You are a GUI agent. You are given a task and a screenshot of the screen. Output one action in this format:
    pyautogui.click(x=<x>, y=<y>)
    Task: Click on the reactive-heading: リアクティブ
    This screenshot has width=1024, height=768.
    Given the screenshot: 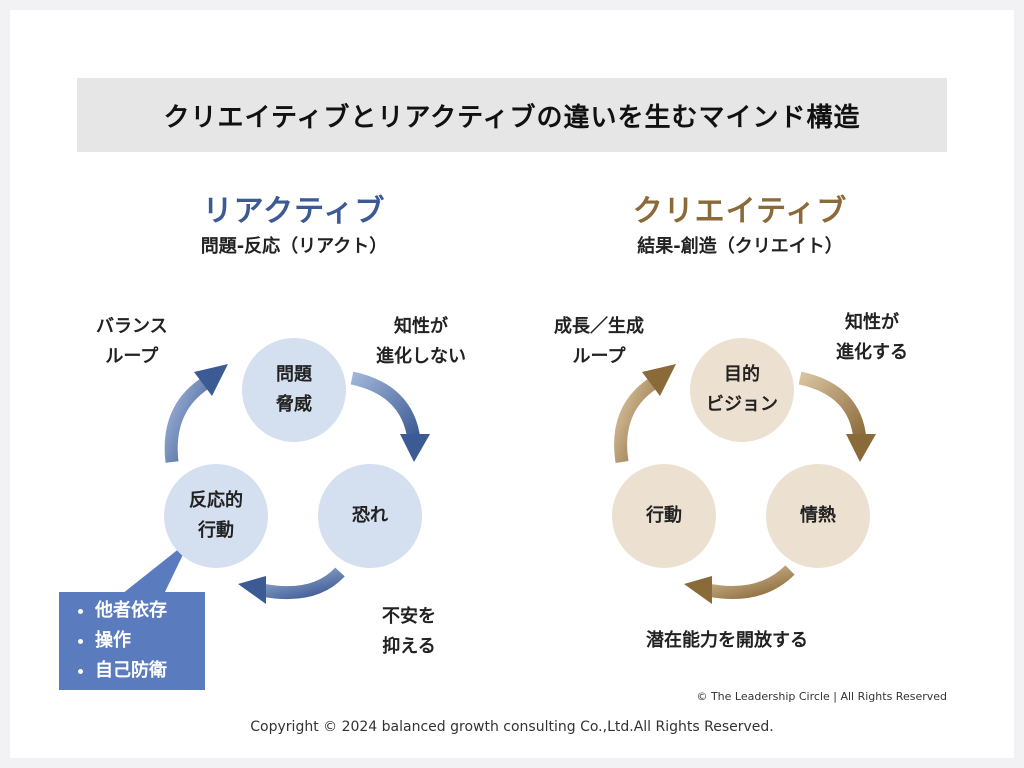 What is the action you would take?
    pyautogui.click(x=294, y=211)
    